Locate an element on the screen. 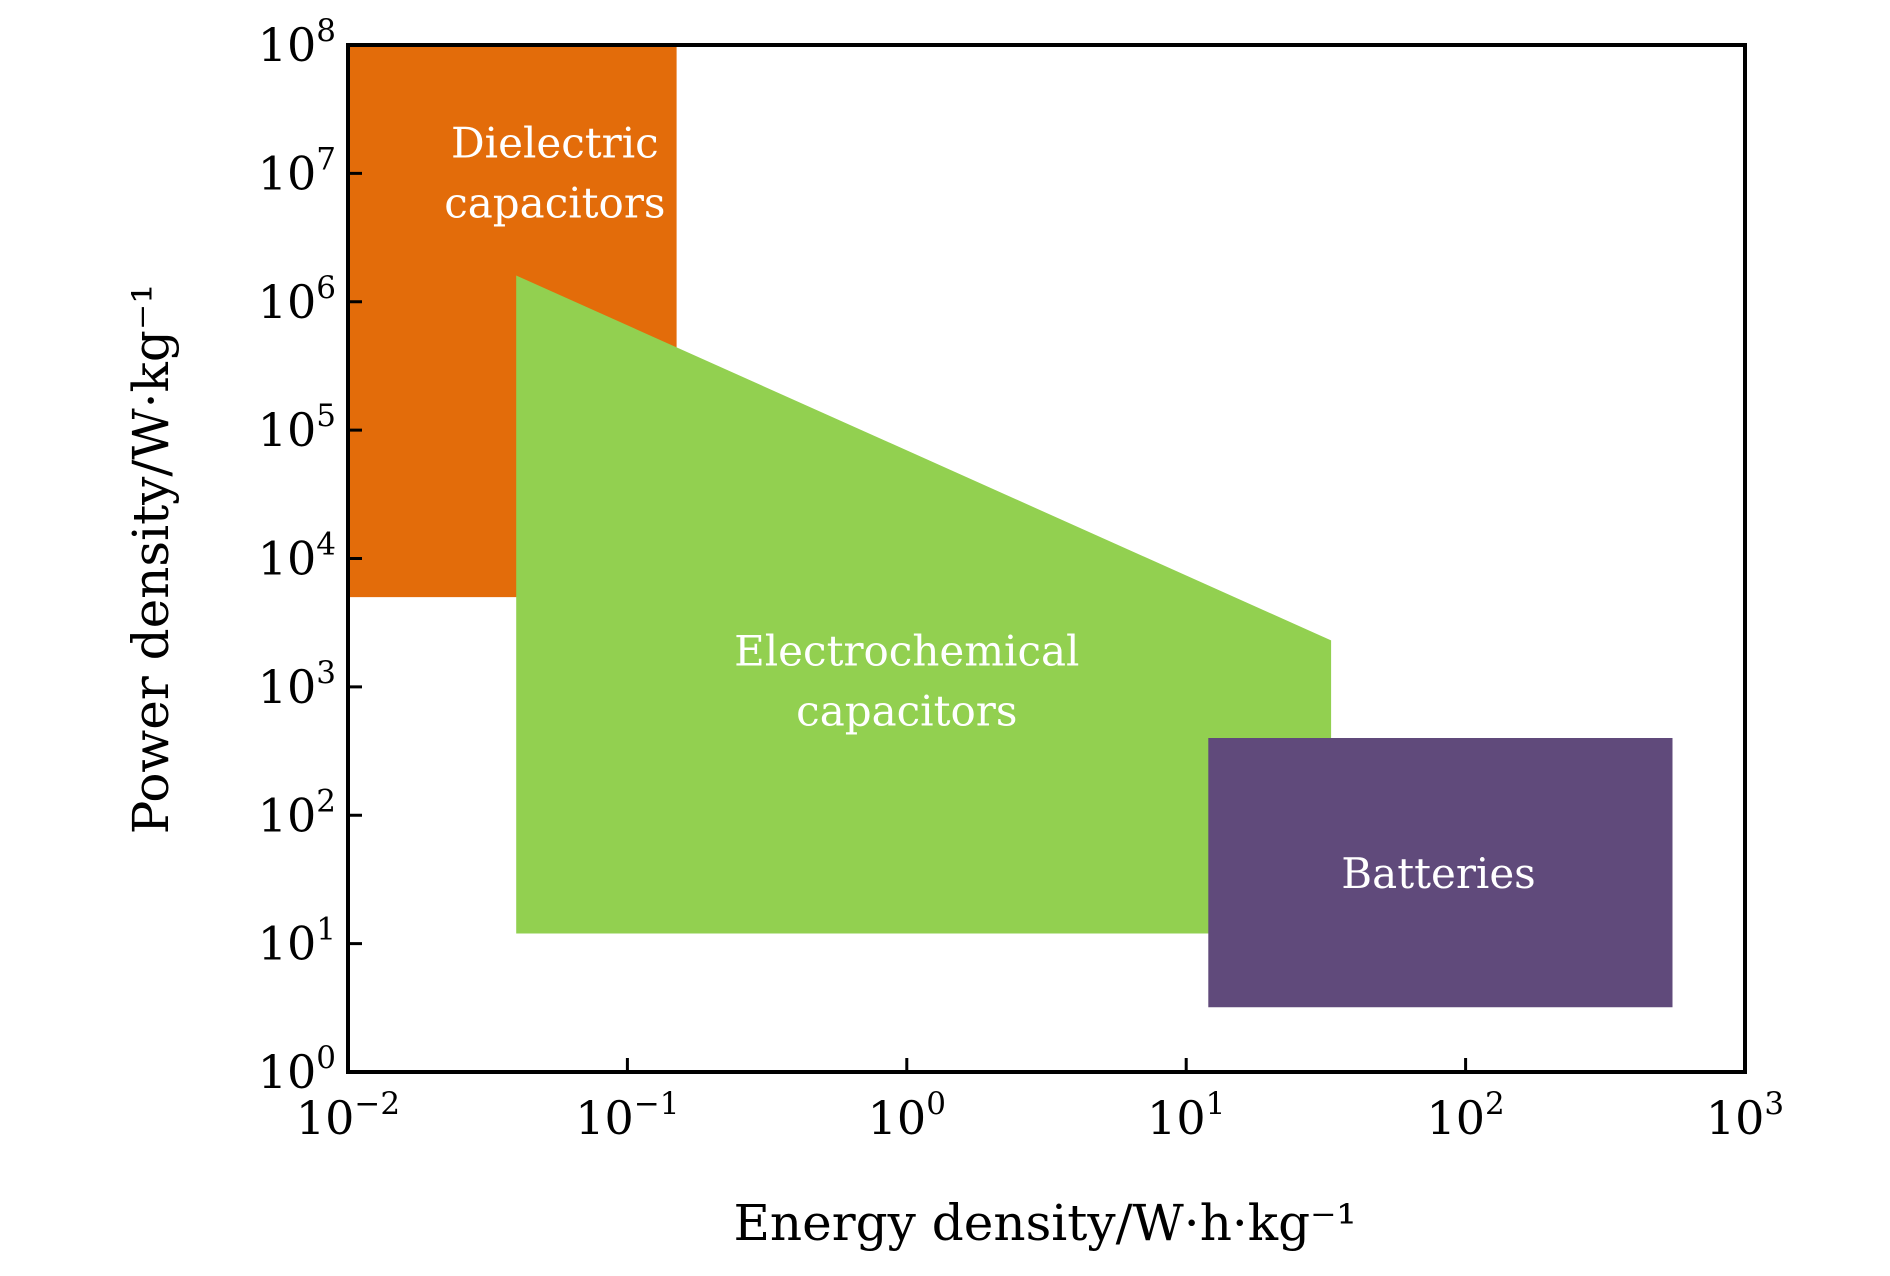  y-tick-label: 10⁴ is located at coordinates (297, 556).